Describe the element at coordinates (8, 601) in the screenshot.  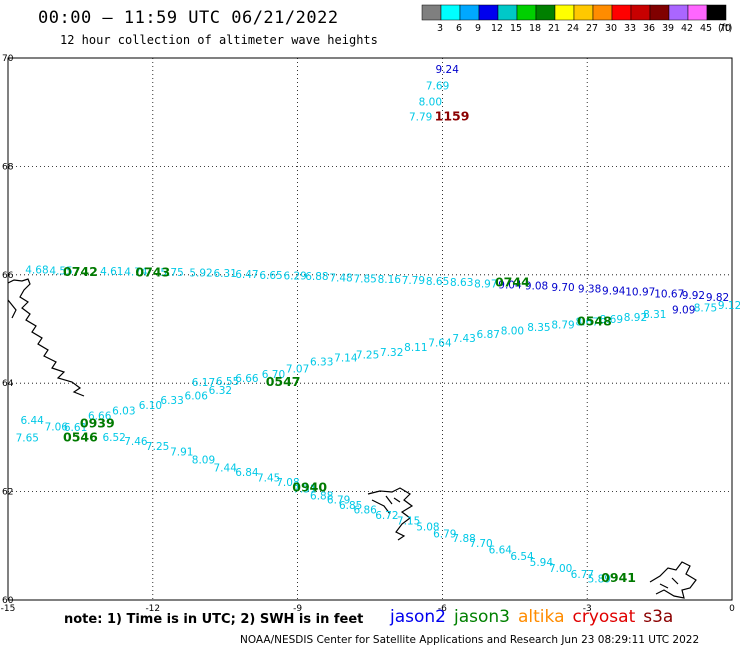
I see `lat-tick-label: 60` at that location.